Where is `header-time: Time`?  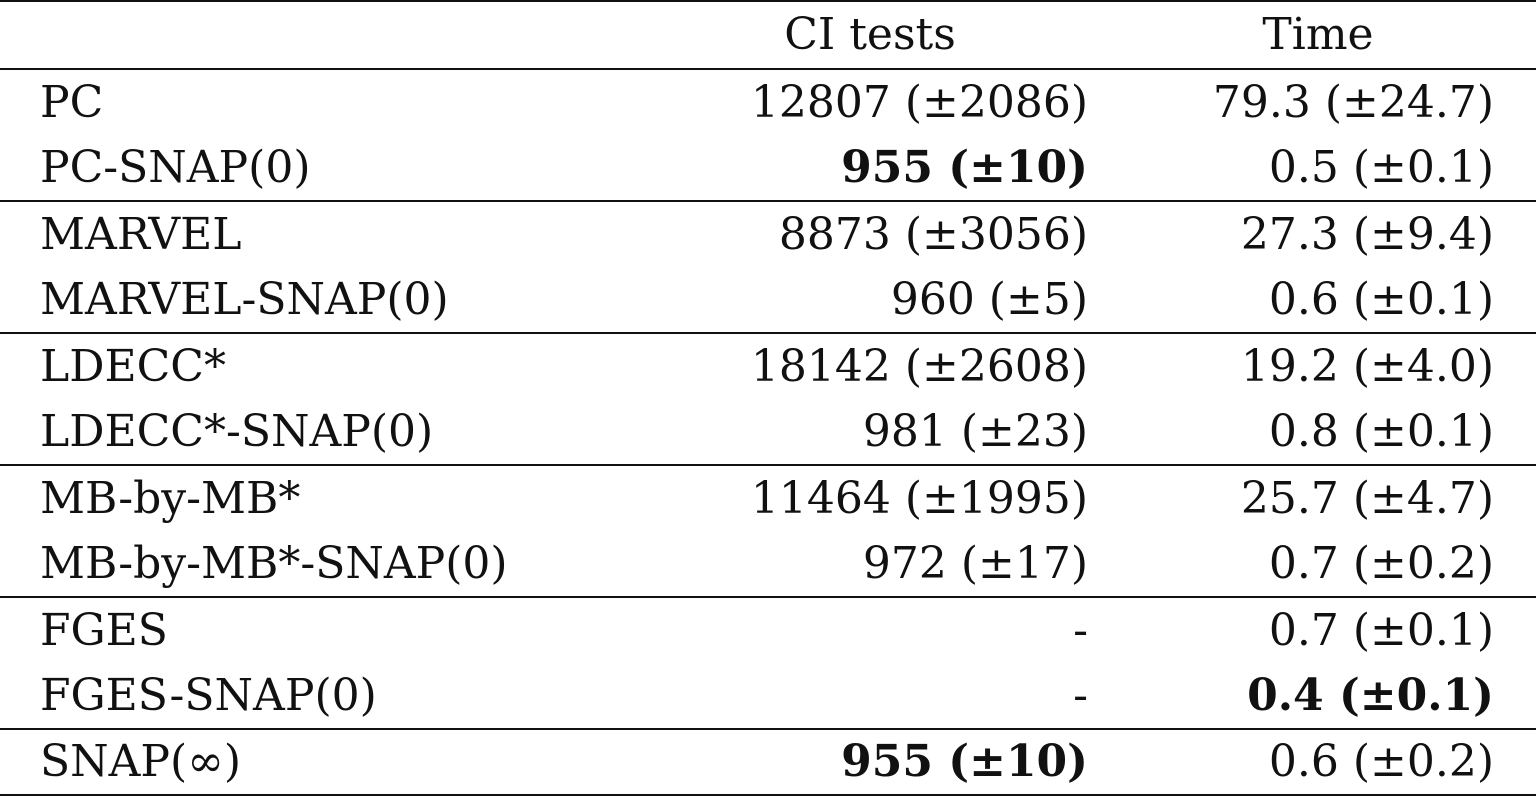
header-time: Time is located at coordinates (1318, 34).